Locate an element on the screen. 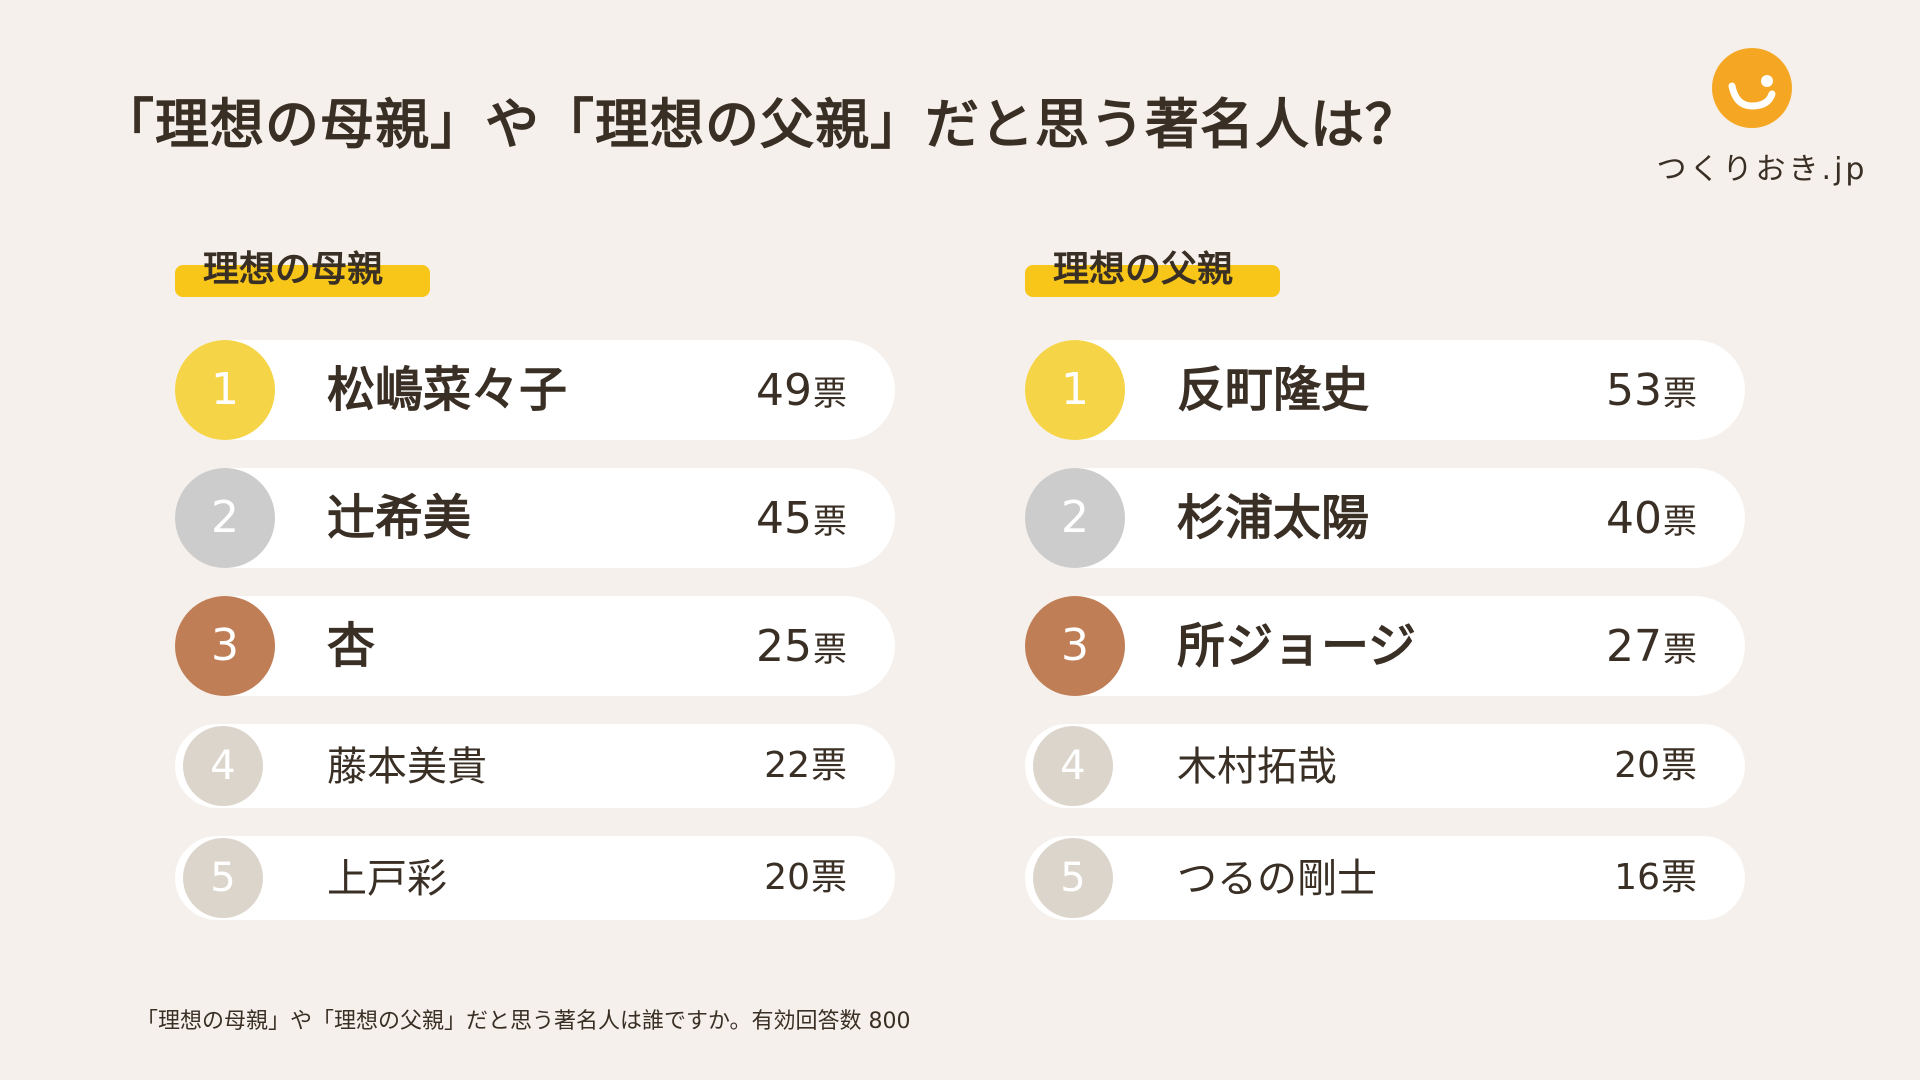 The height and width of the screenshot is (1080, 1920). rank-row-5: 5 上戸彩 20票 is located at coordinates (535, 878).